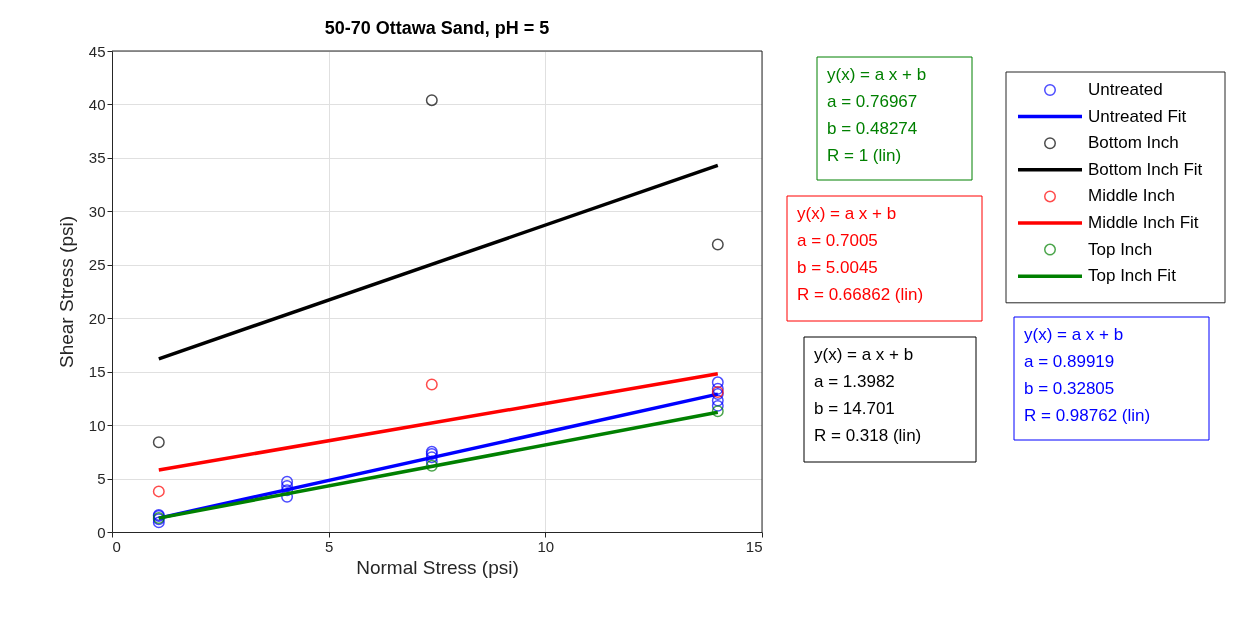 The image size is (1257, 625). I want to click on legend-label: Middle Inch Fit, so click(1143, 222).